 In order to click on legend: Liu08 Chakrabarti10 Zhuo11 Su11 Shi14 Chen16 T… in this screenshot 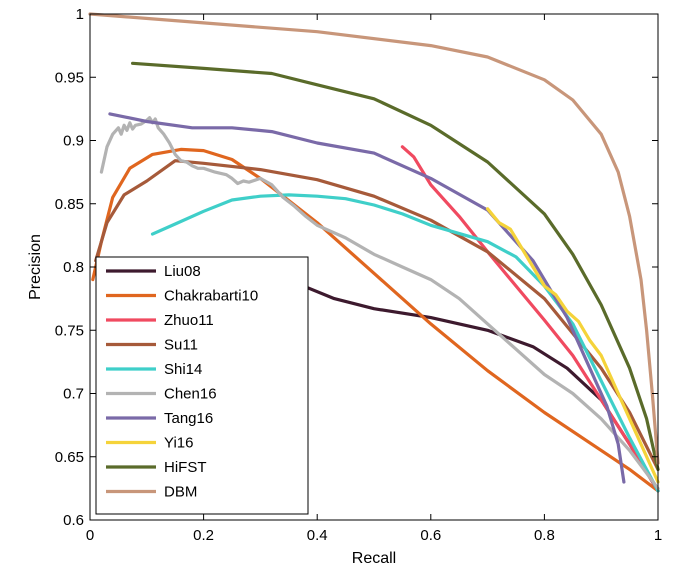, I will do `click(202, 385)`.